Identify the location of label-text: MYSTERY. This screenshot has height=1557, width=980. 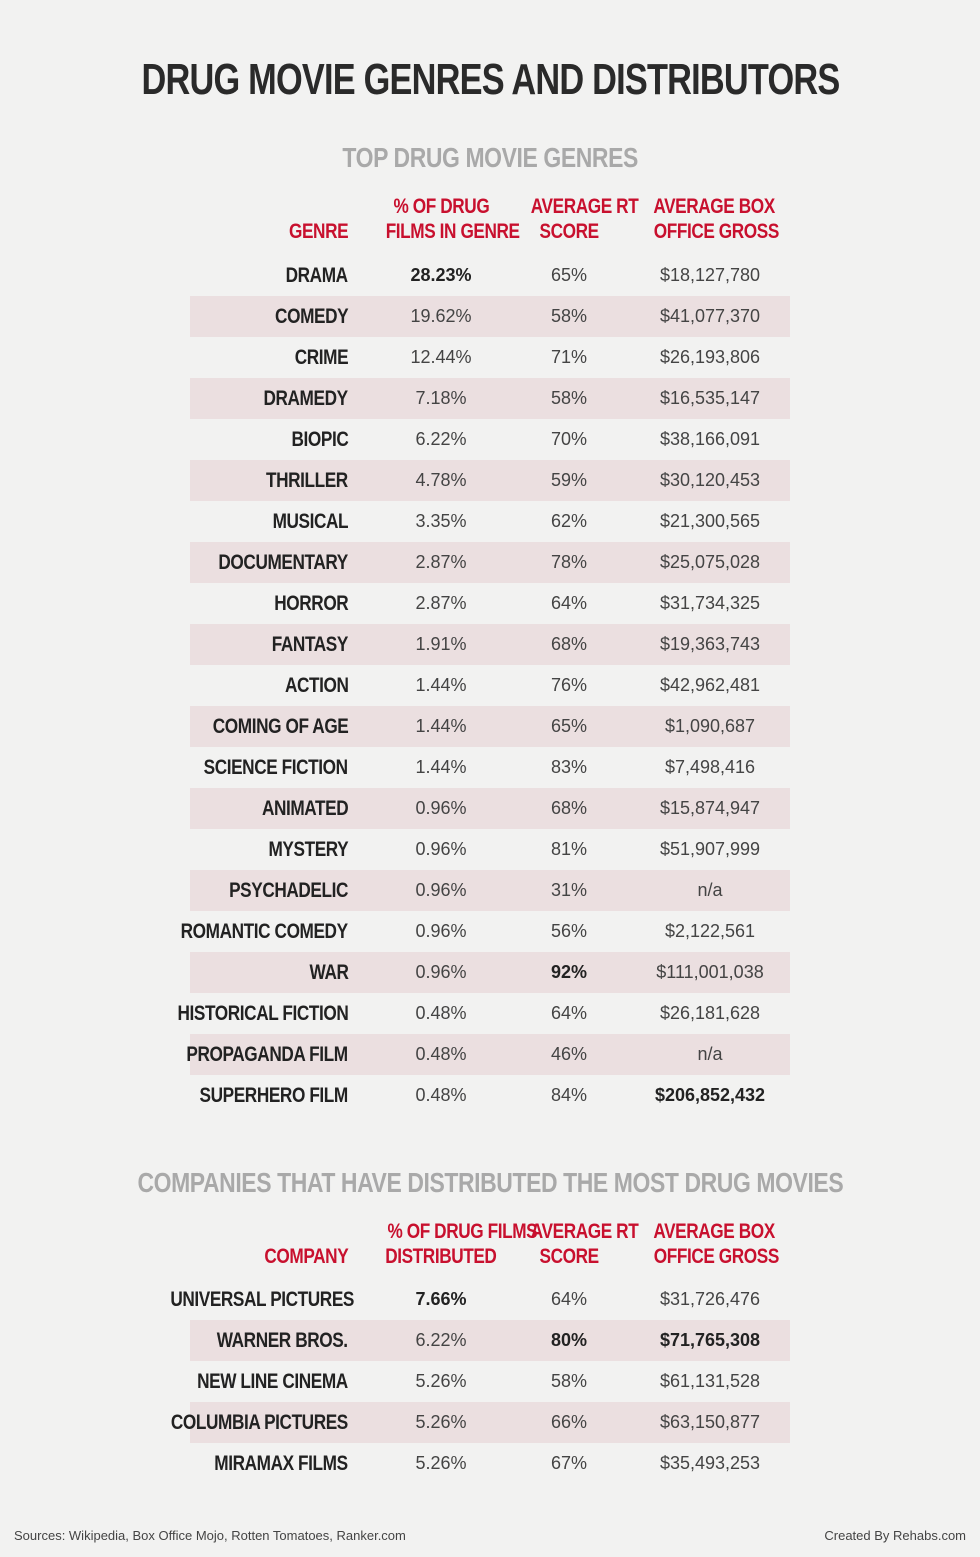
(308, 849).